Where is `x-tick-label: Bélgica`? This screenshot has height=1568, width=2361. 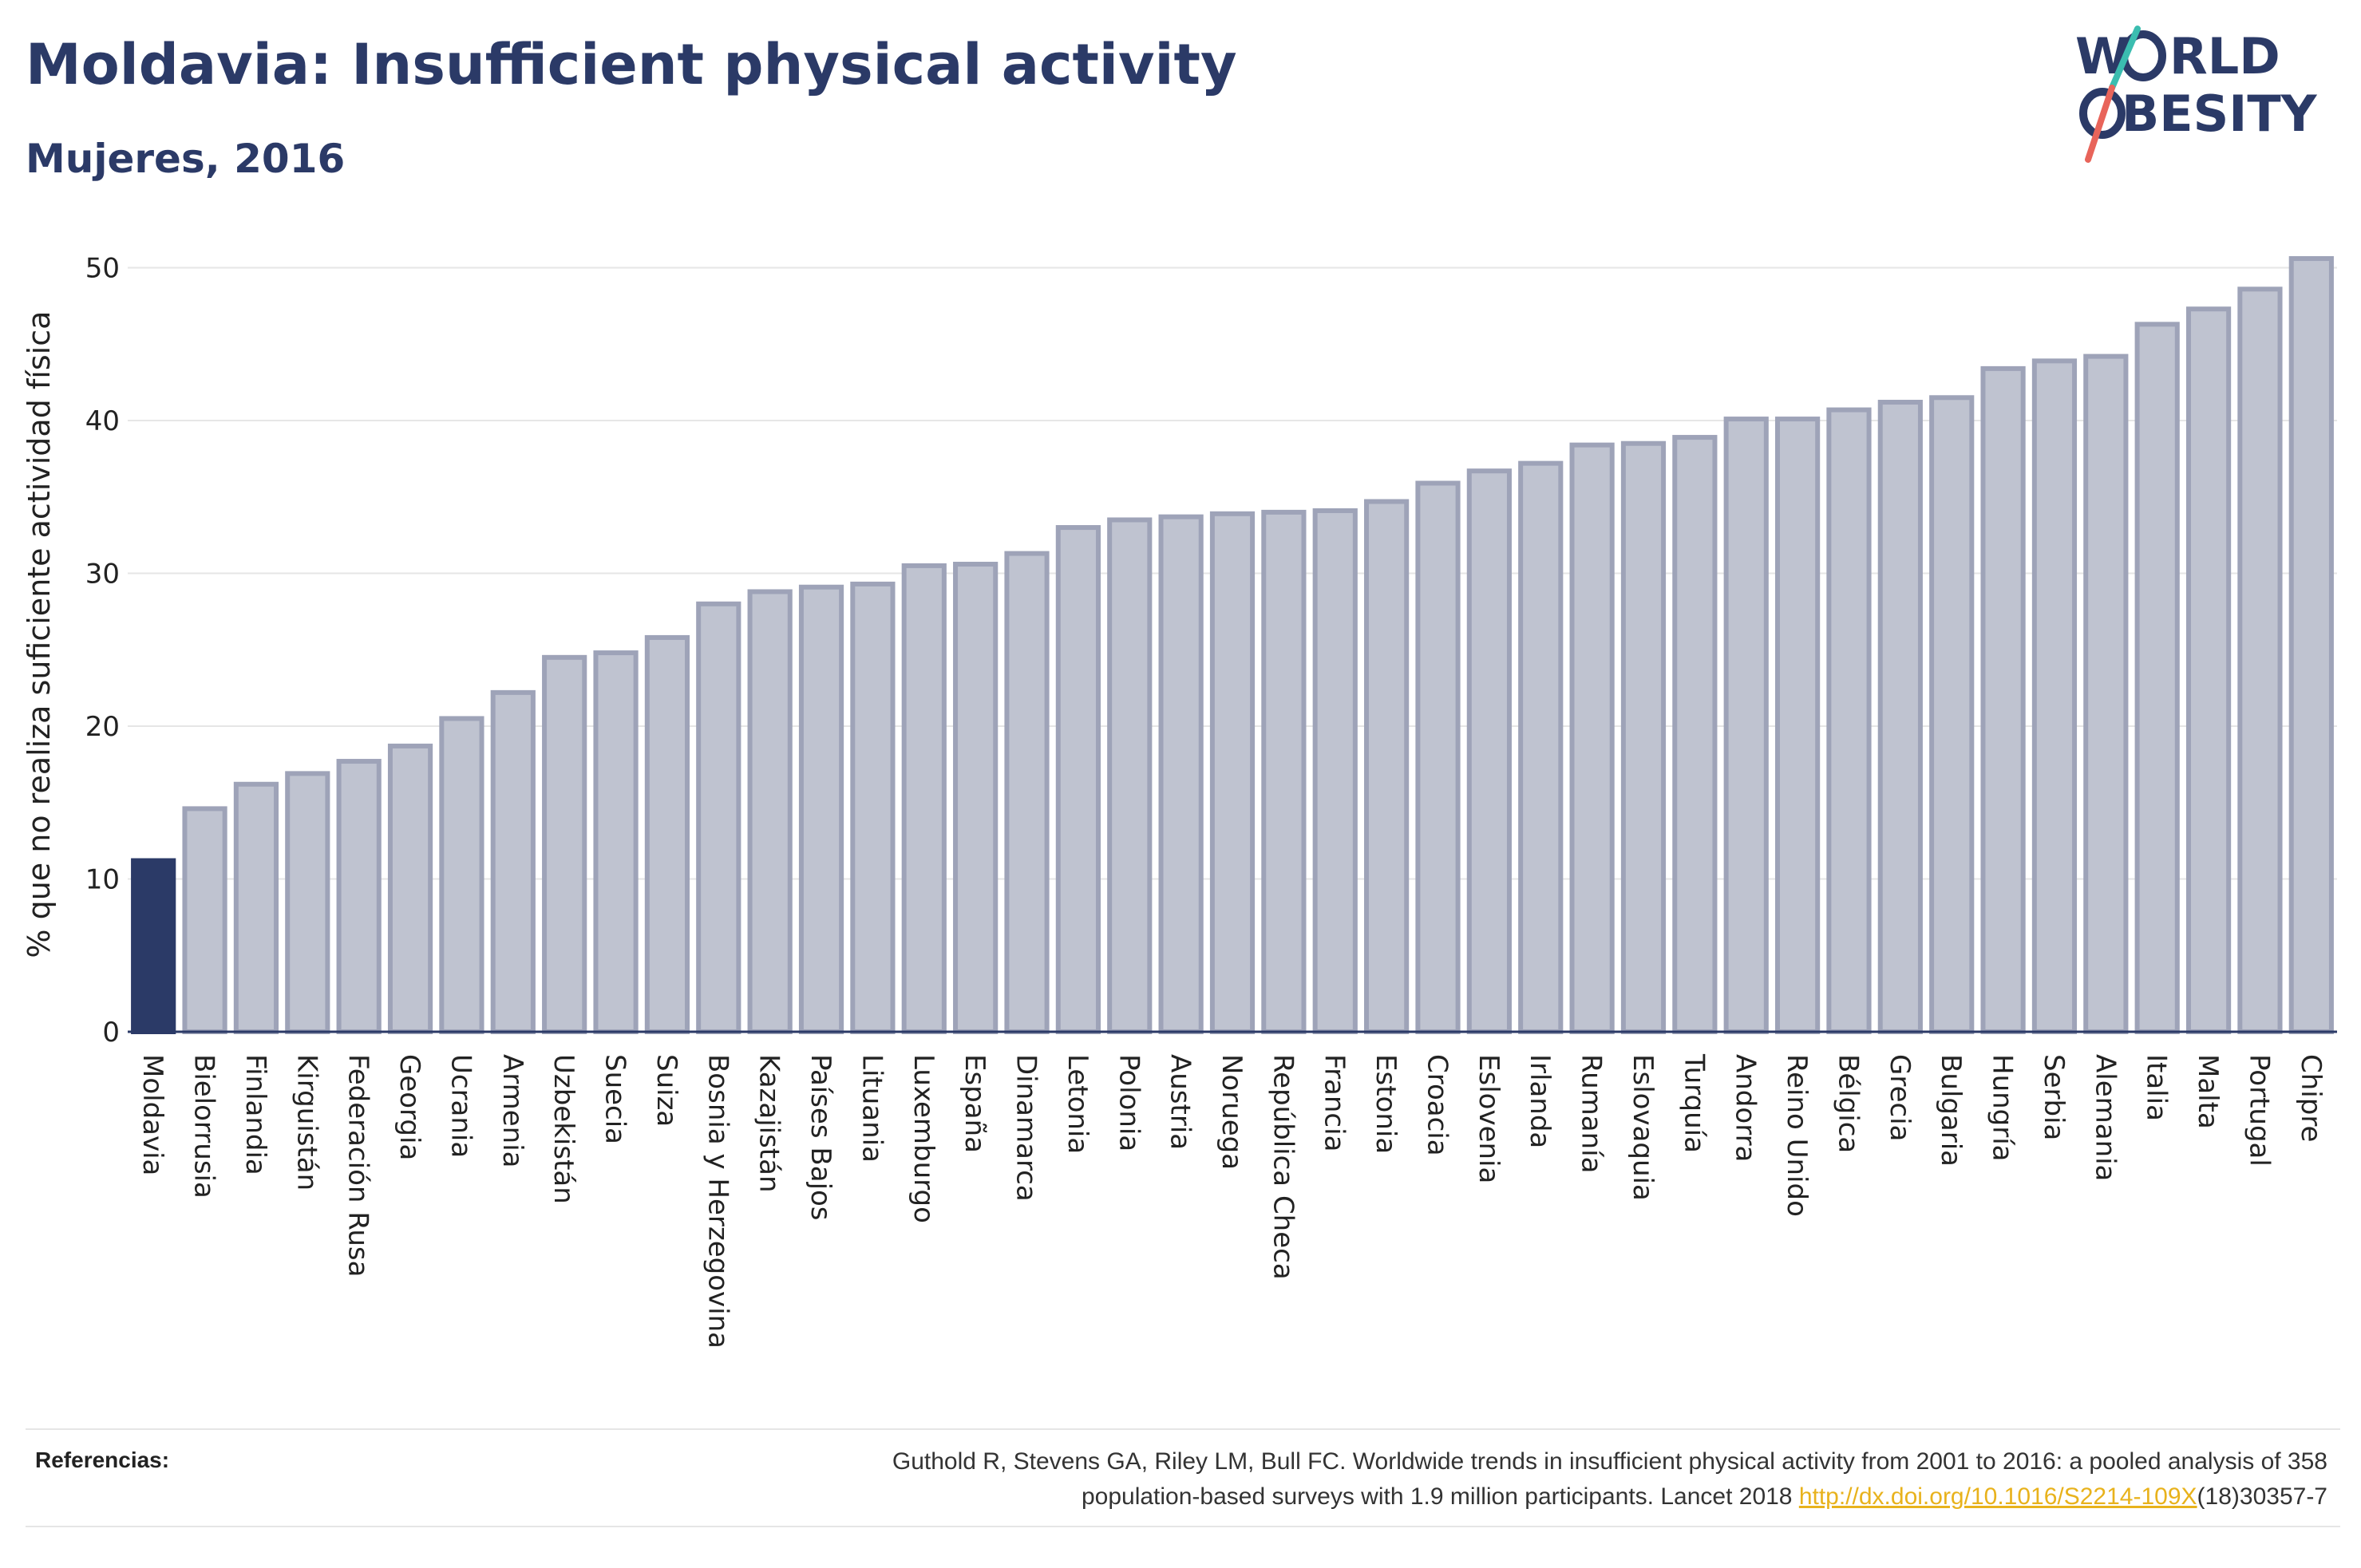
x-tick-label: Bélgica is located at coordinates (1848, 1103).